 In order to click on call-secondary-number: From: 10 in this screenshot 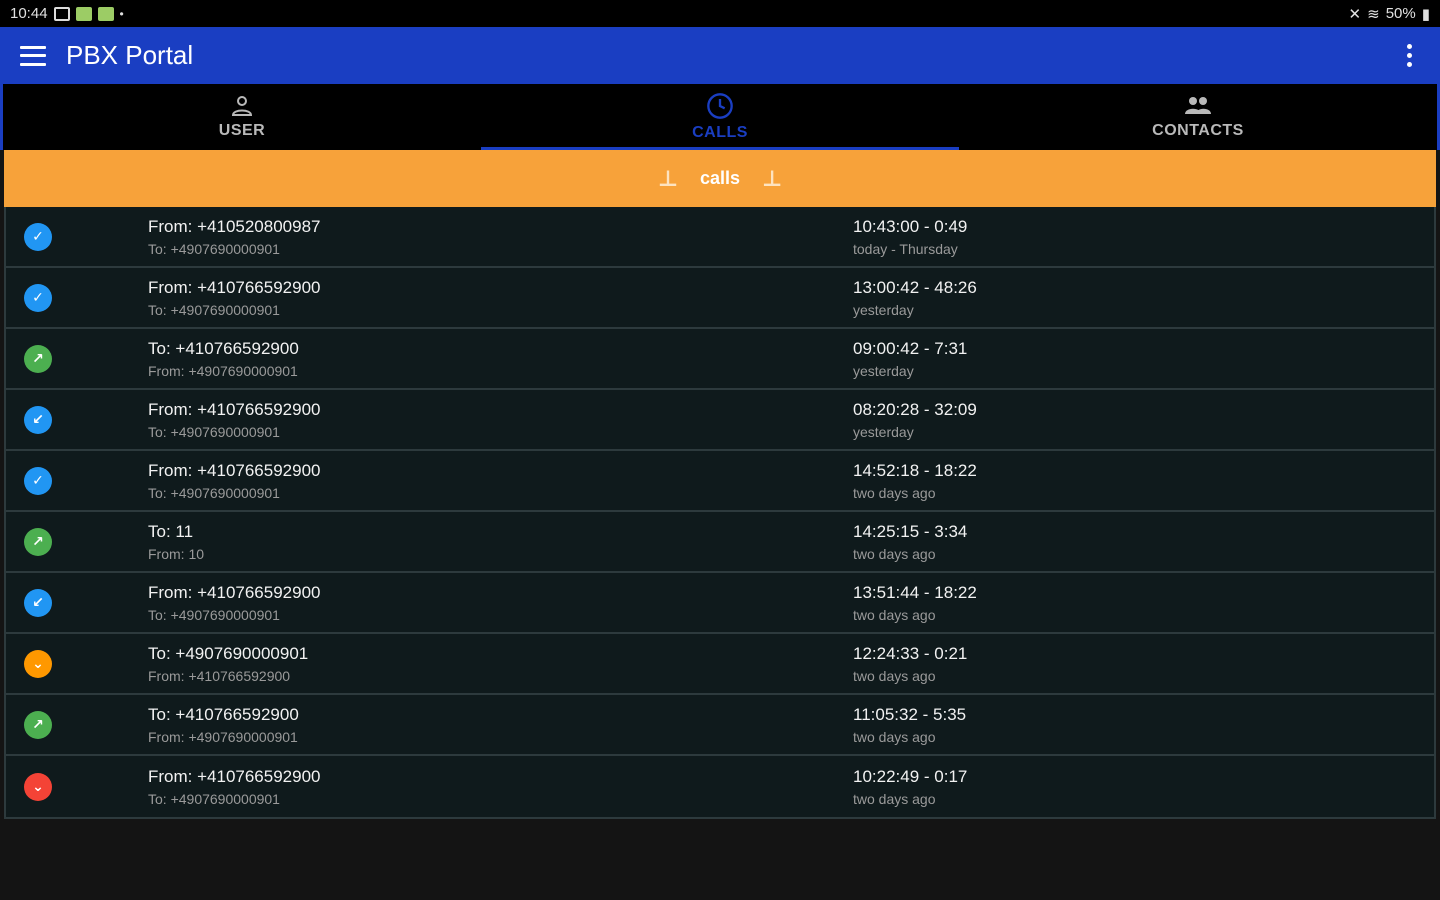, I will do `click(176, 553)`.